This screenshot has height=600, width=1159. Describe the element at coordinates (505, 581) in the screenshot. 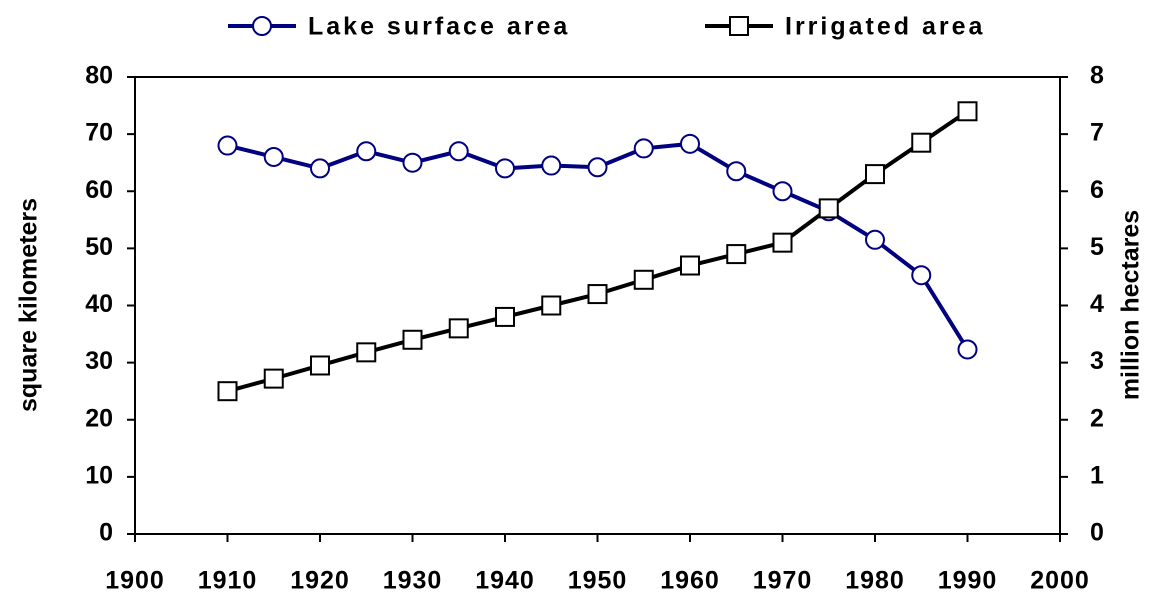

I see `x-tick-label: 1940` at that location.